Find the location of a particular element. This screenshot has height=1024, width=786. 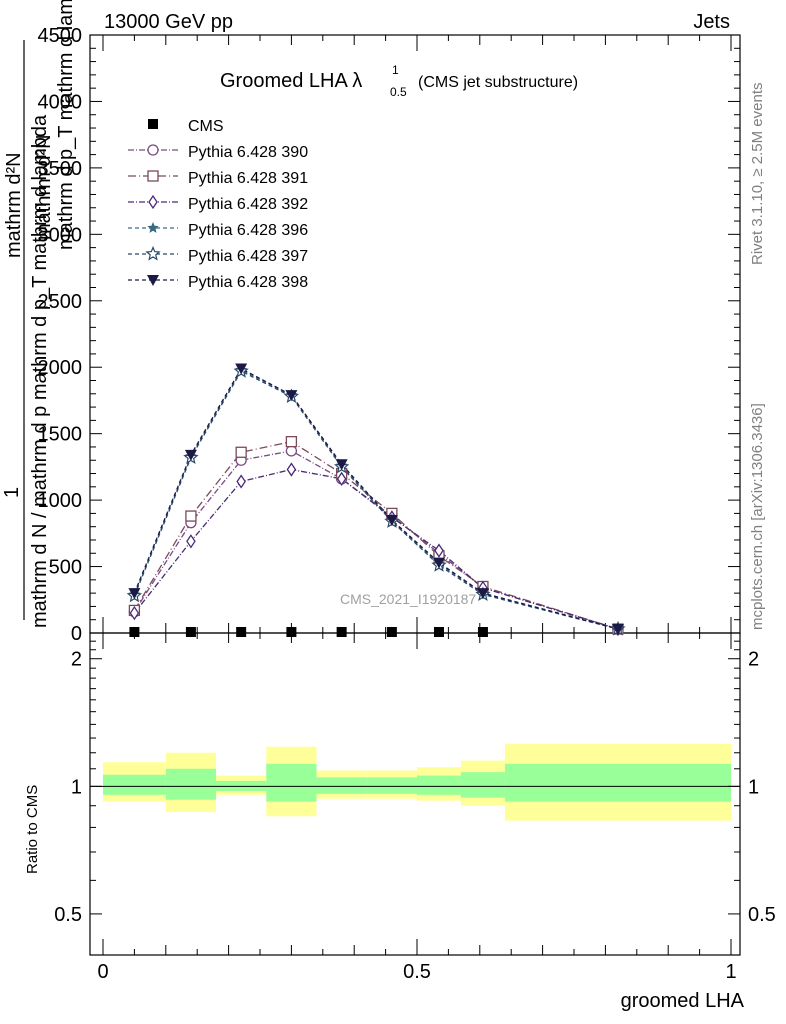

y-tick-label-7: 3500 is located at coordinates (60, 169).